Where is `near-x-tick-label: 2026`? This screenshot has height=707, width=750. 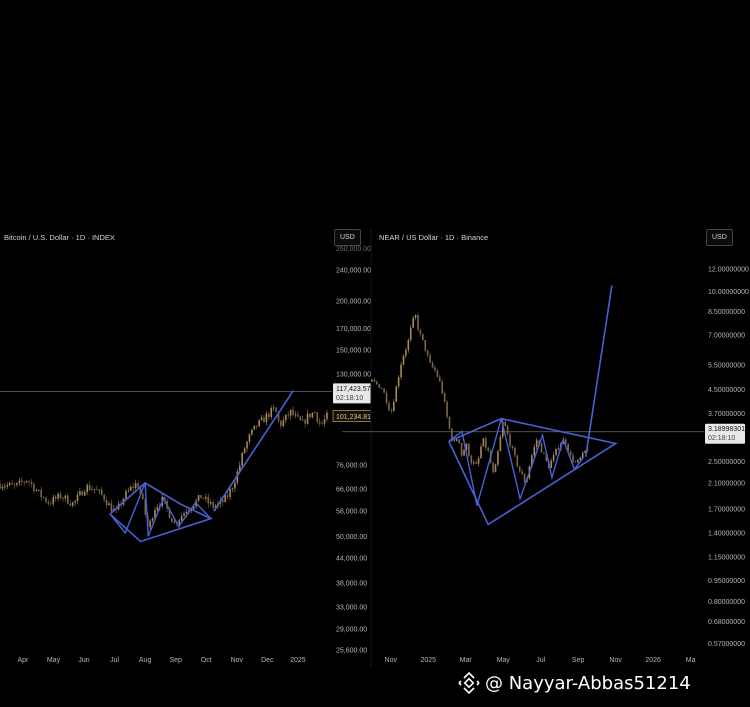 near-x-tick-label: 2026 is located at coordinates (653, 660).